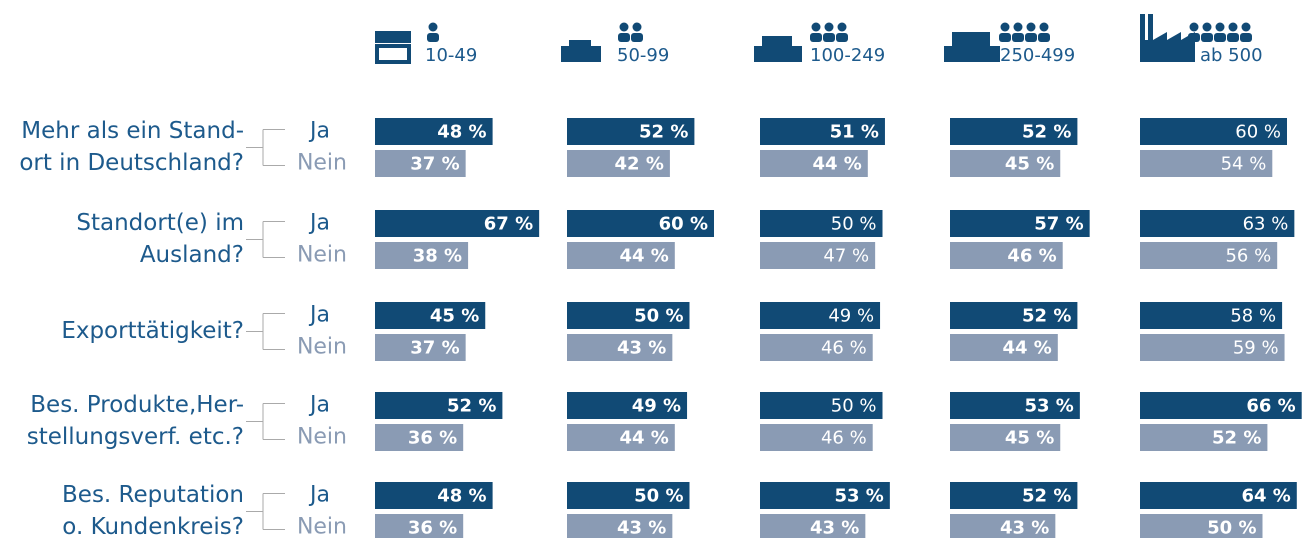  What do you see at coordinates (1167, 38) in the screenshot?
I see `factory-icon` at bounding box center [1167, 38].